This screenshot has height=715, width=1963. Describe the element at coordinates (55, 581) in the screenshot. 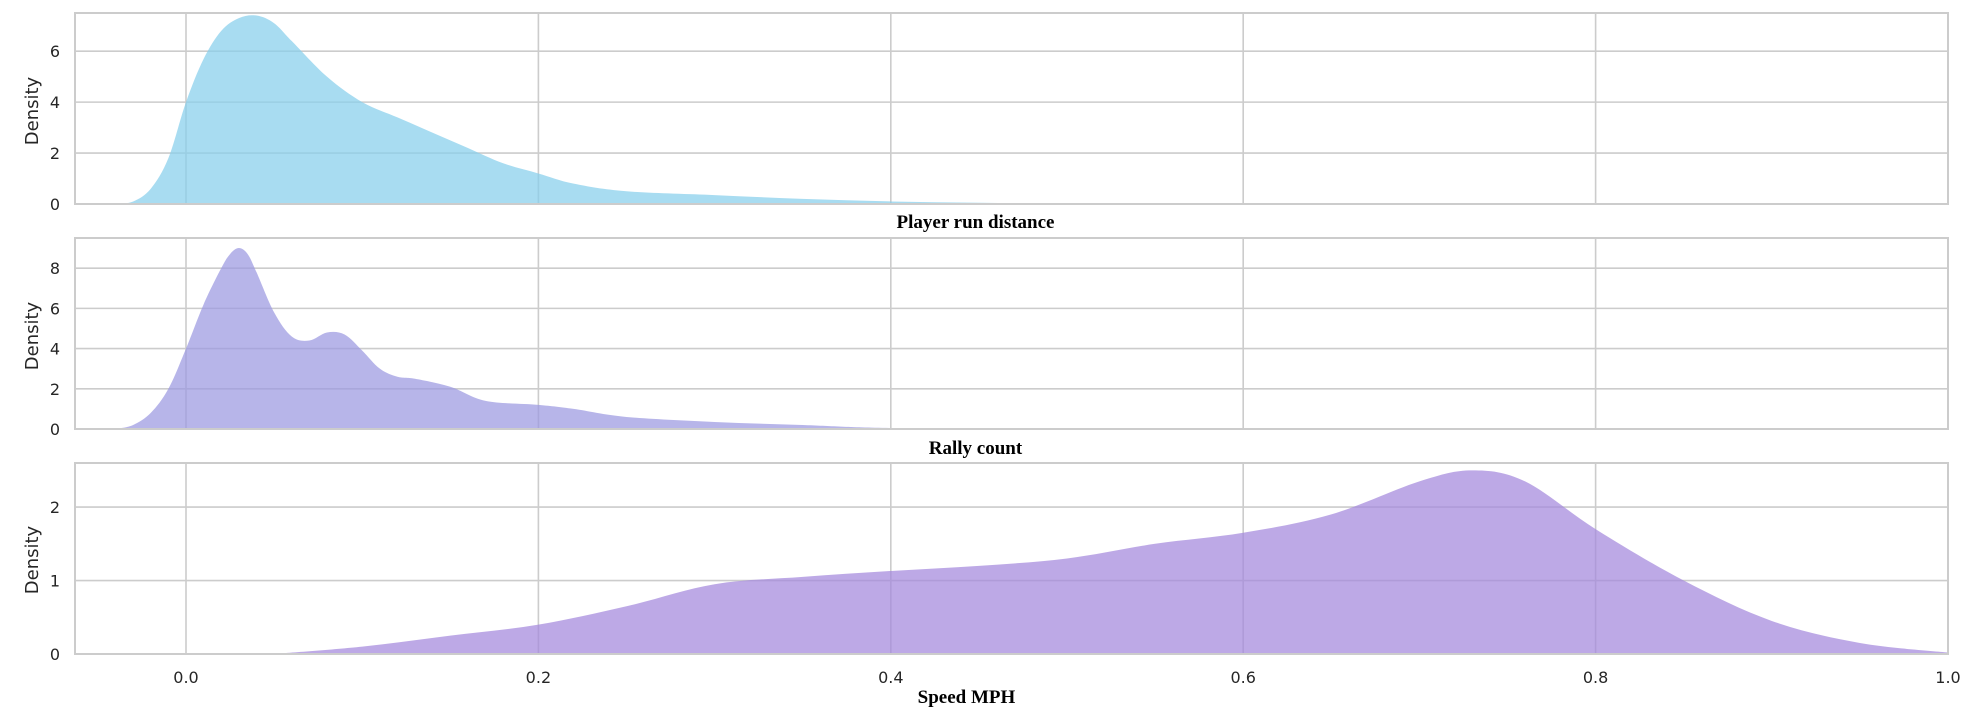

I see `y-tick-label: 1` at that location.